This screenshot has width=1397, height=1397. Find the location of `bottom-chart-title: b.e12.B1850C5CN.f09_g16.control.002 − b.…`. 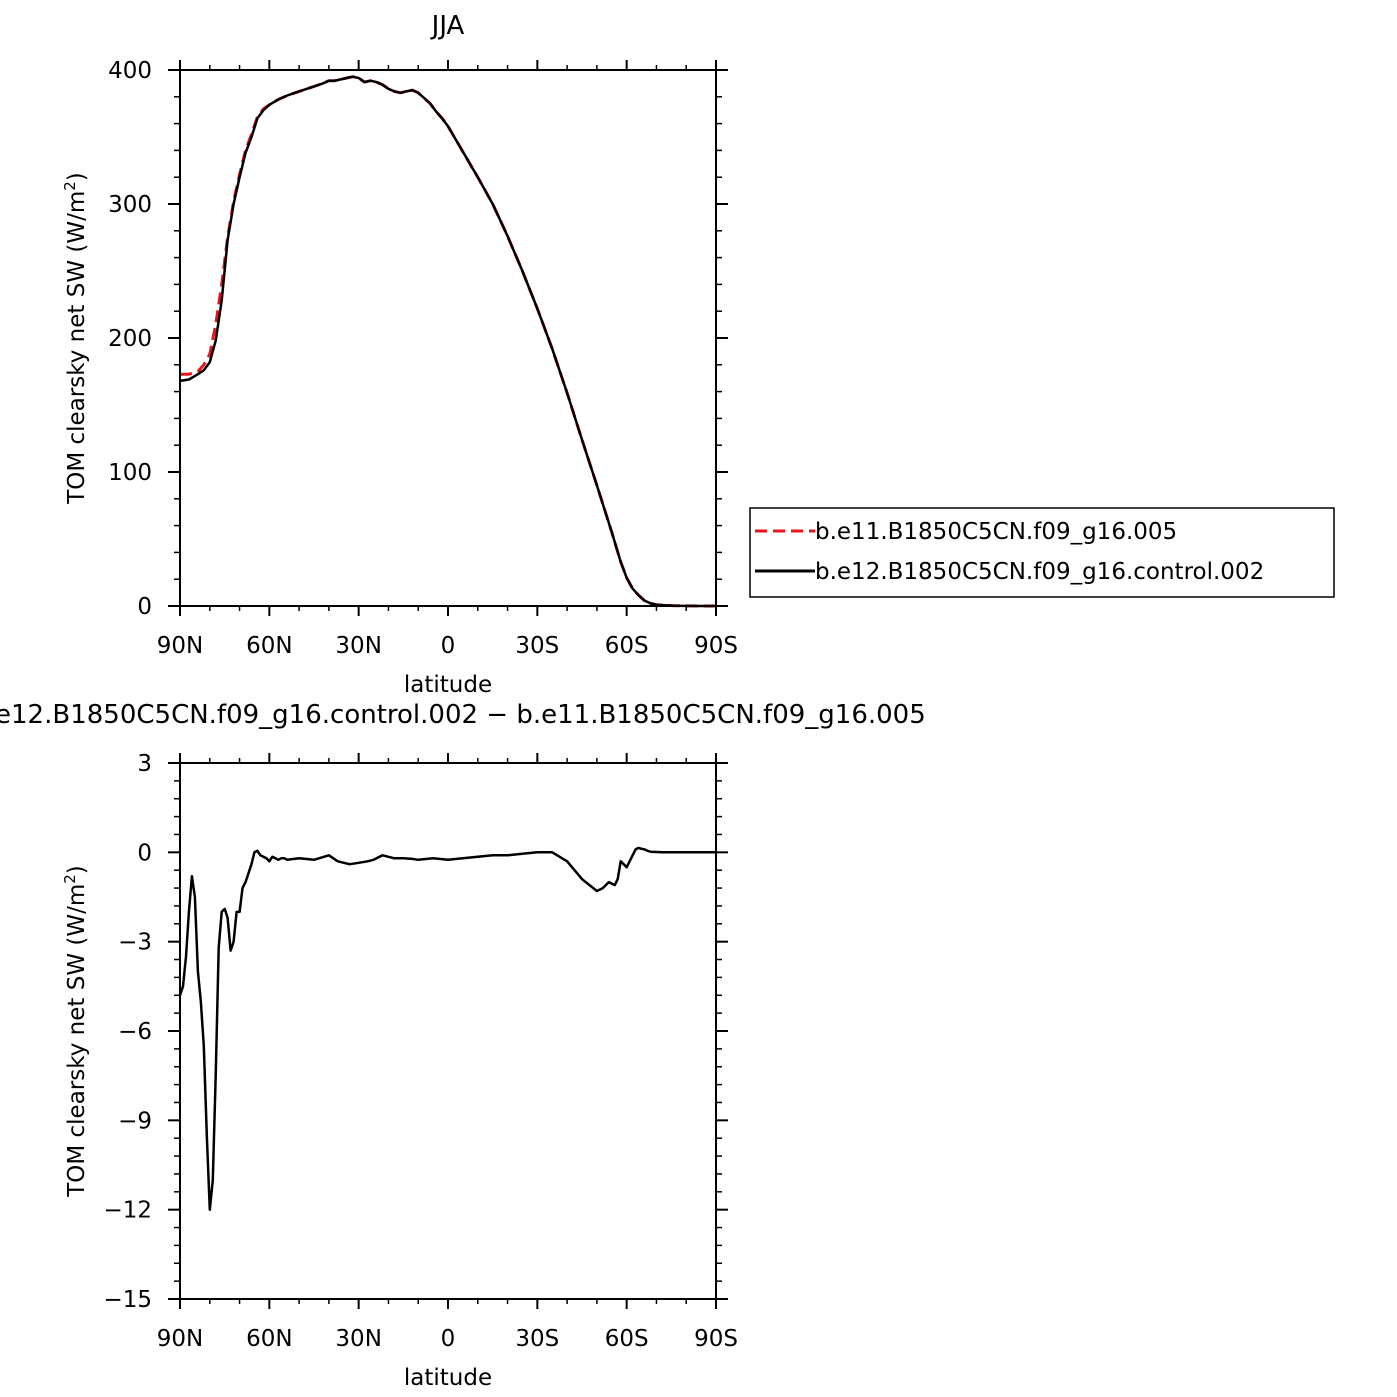

bottom-chart-title: b.e12.B1850C5CN.f09_g16.control.002 − b.… is located at coordinates (463, 715).